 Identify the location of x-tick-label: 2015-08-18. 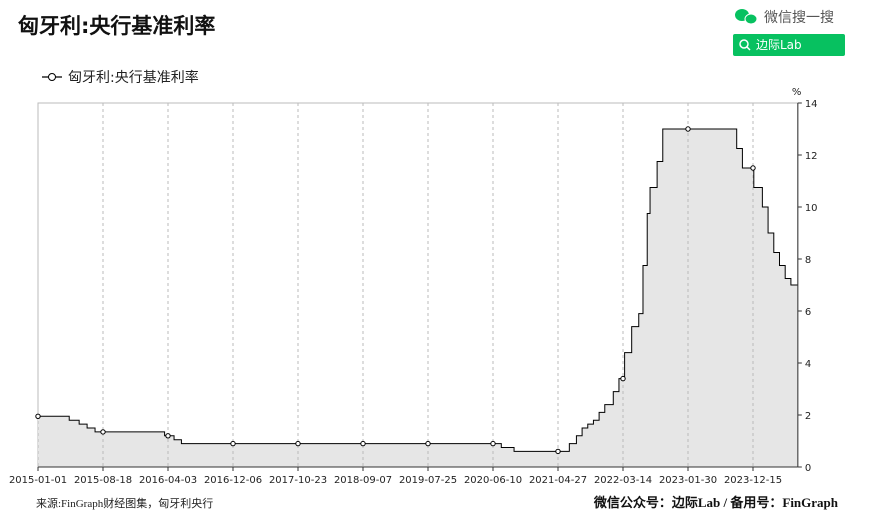
(103, 480).